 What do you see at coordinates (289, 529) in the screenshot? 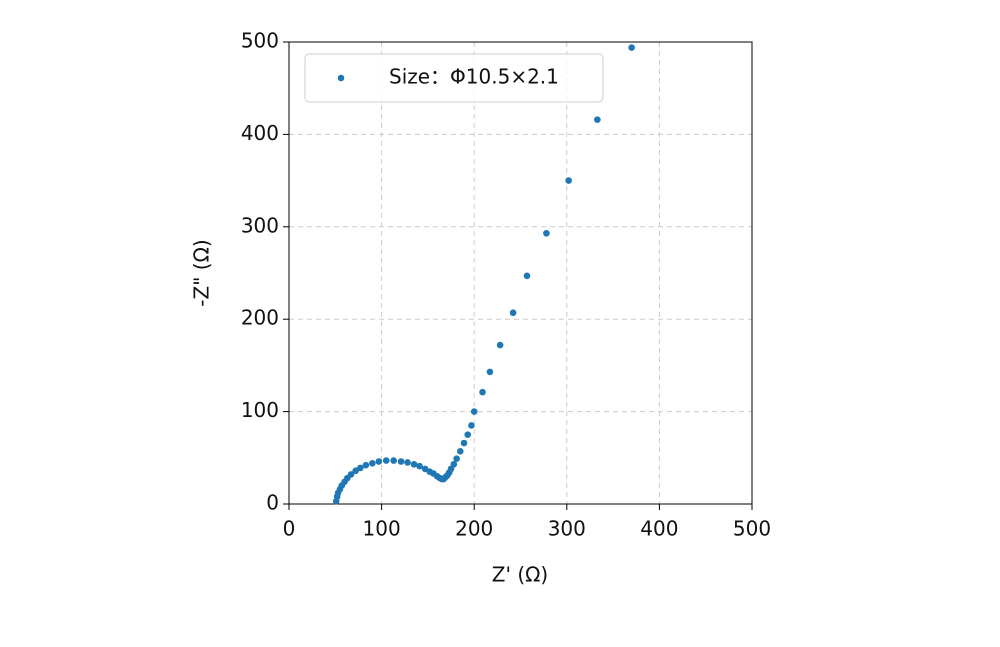
I see `x-tick-label: 0` at bounding box center [289, 529].